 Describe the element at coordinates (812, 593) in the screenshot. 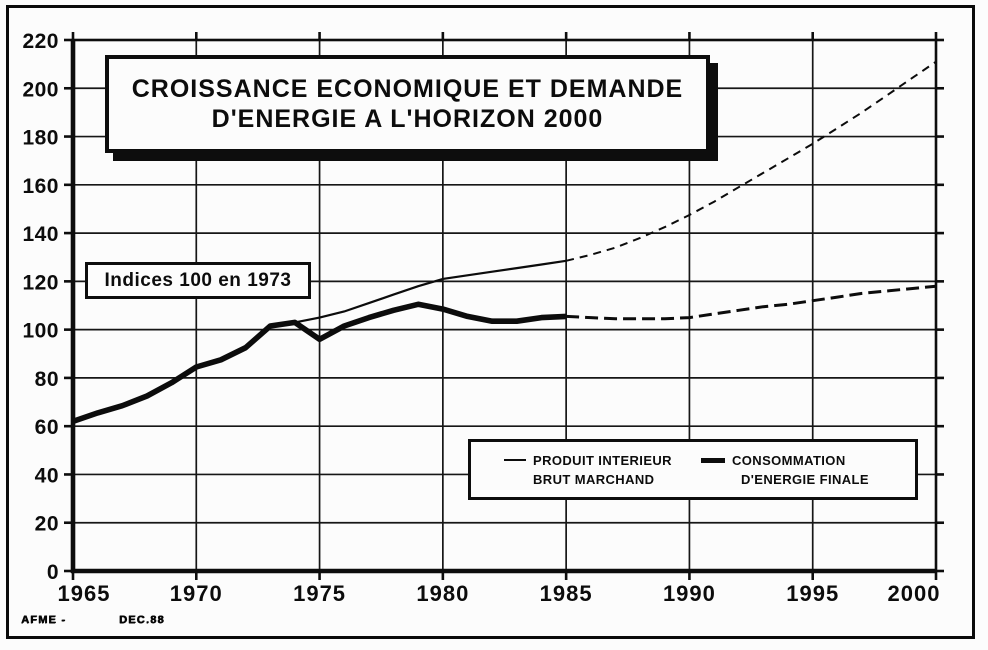

I see `x-tick-label: 1995` at that location.